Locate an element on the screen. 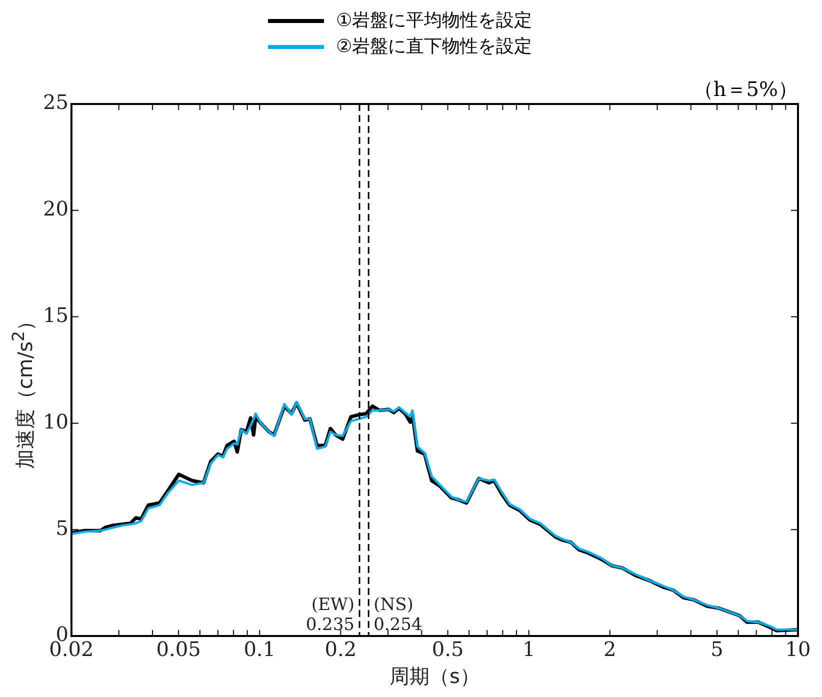 The image size is (822, 697). x-tick-label: 0.05 is located at coordinates (178, 649).